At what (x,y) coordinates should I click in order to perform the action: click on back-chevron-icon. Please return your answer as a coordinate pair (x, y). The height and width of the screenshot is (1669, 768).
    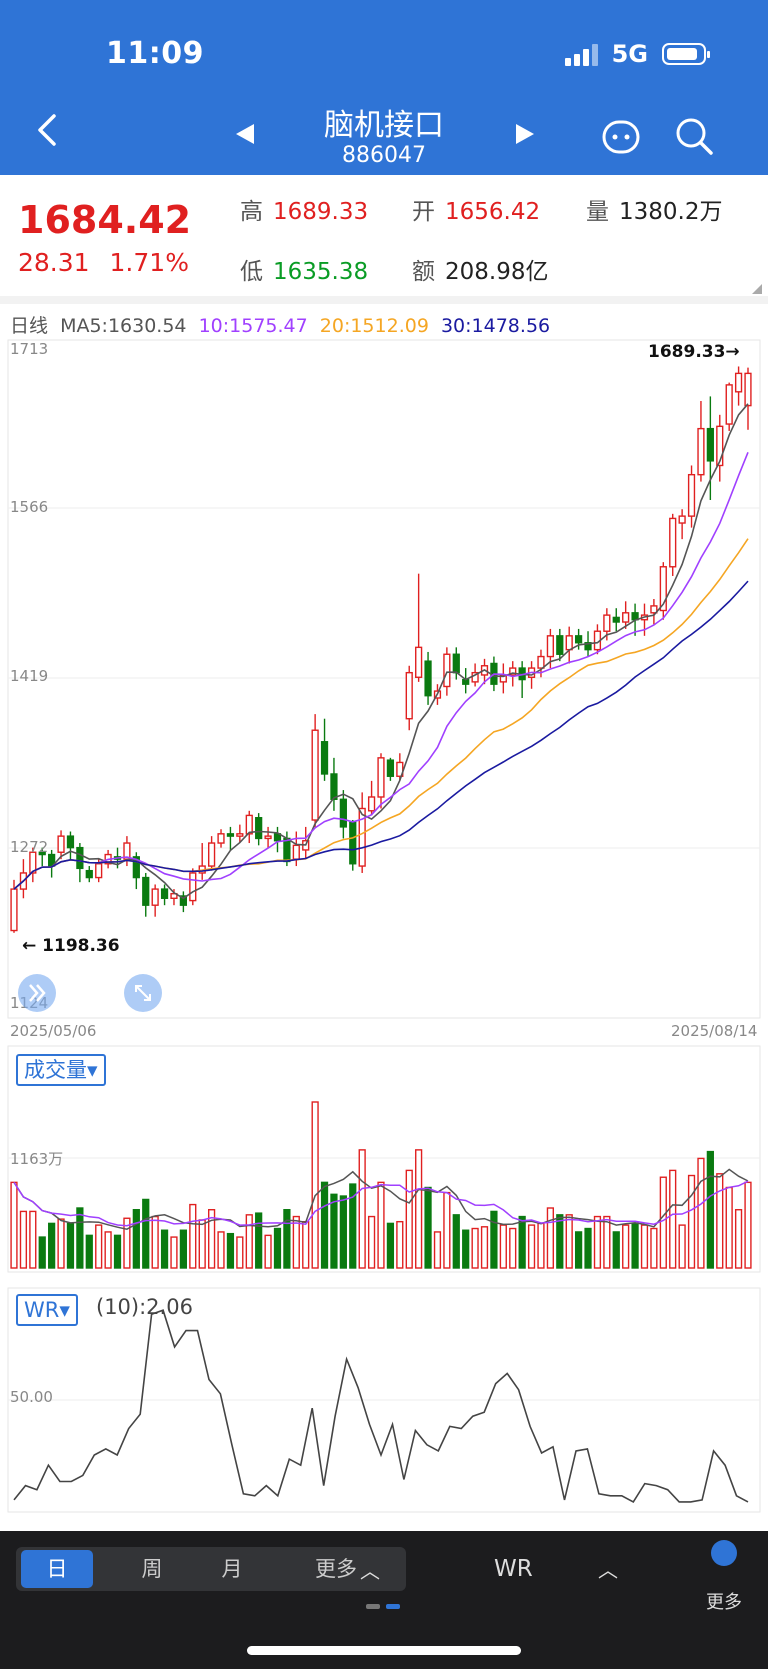
    Looking at the image, I should click on (48, 130).